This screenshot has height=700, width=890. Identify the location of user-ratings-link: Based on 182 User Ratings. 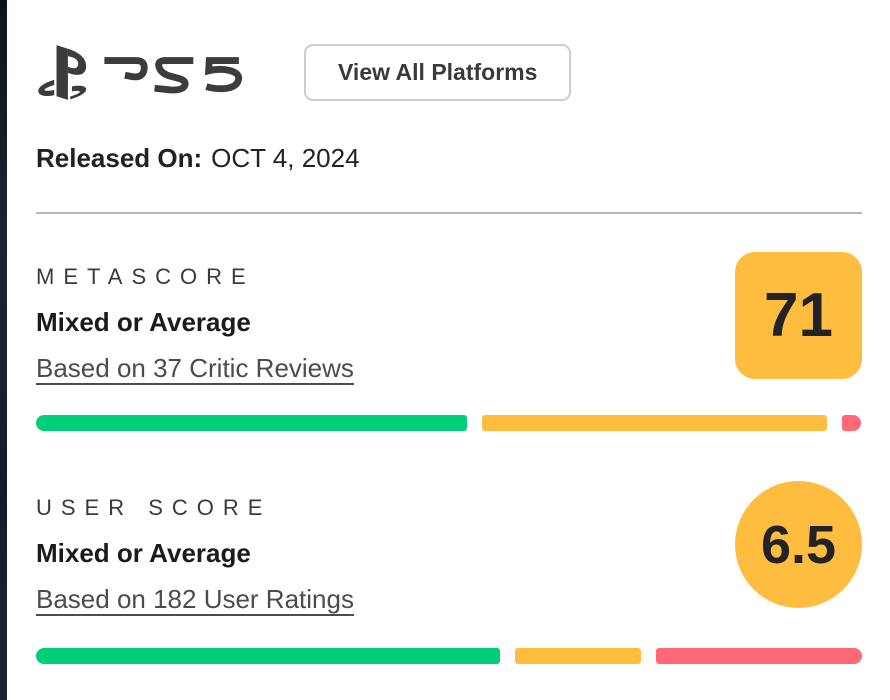
(195, 599).